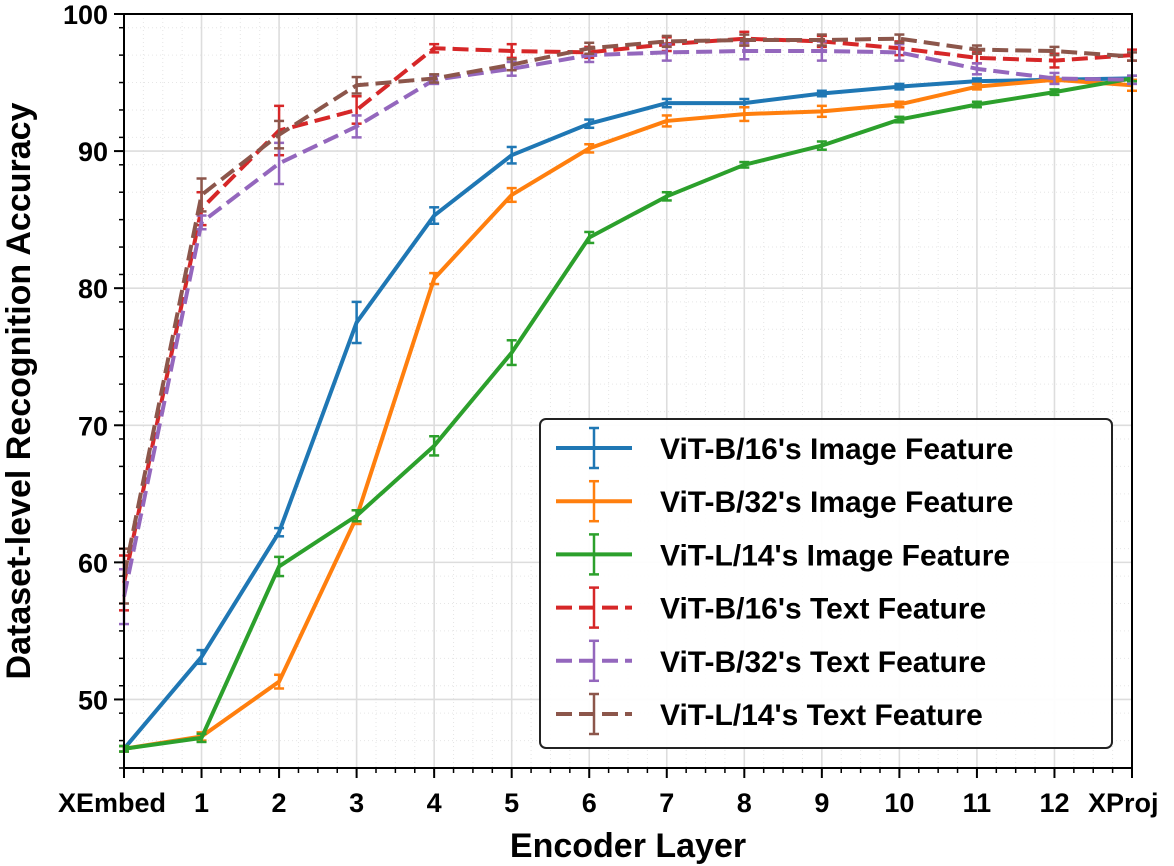 The image size is (1174, 866). I want to click on legend-label: ViT-B/32's Image Feature, so click(836, 502).